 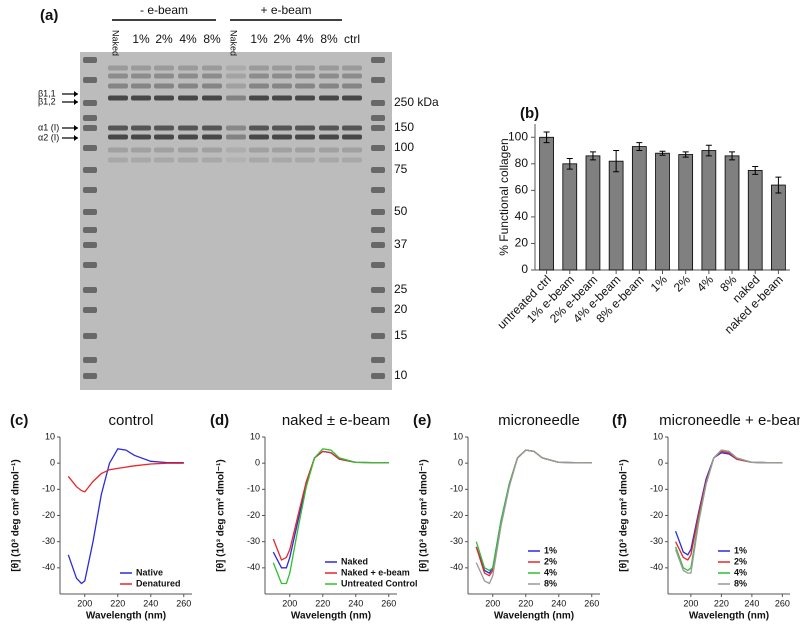 I want to click on x-tick-label: 240, so click(x=558, y=603).